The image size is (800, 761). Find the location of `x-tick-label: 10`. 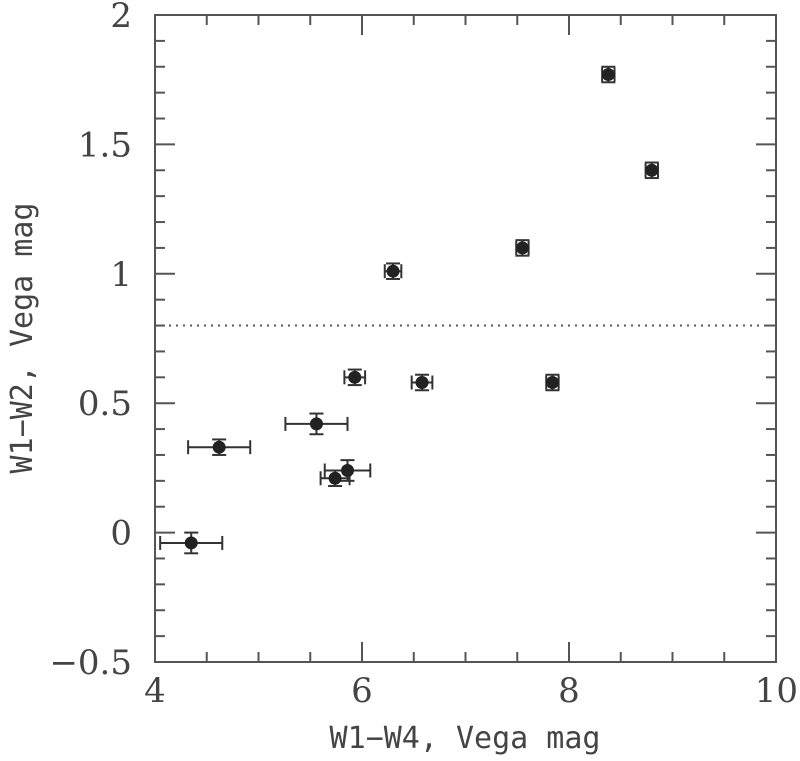

x-tick-label: 10 is located at coordinates (776, 691).